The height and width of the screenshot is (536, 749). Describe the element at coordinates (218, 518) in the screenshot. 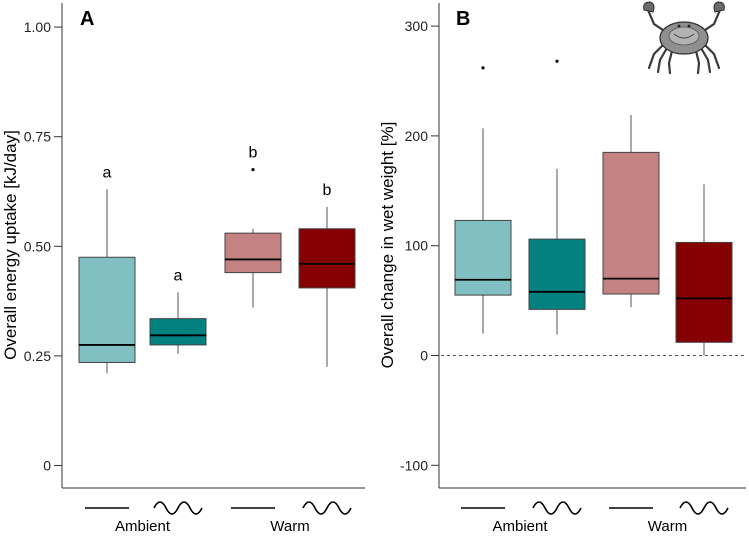

I see `panel-a-x-axis-labels: Ambient Warm` at that location.